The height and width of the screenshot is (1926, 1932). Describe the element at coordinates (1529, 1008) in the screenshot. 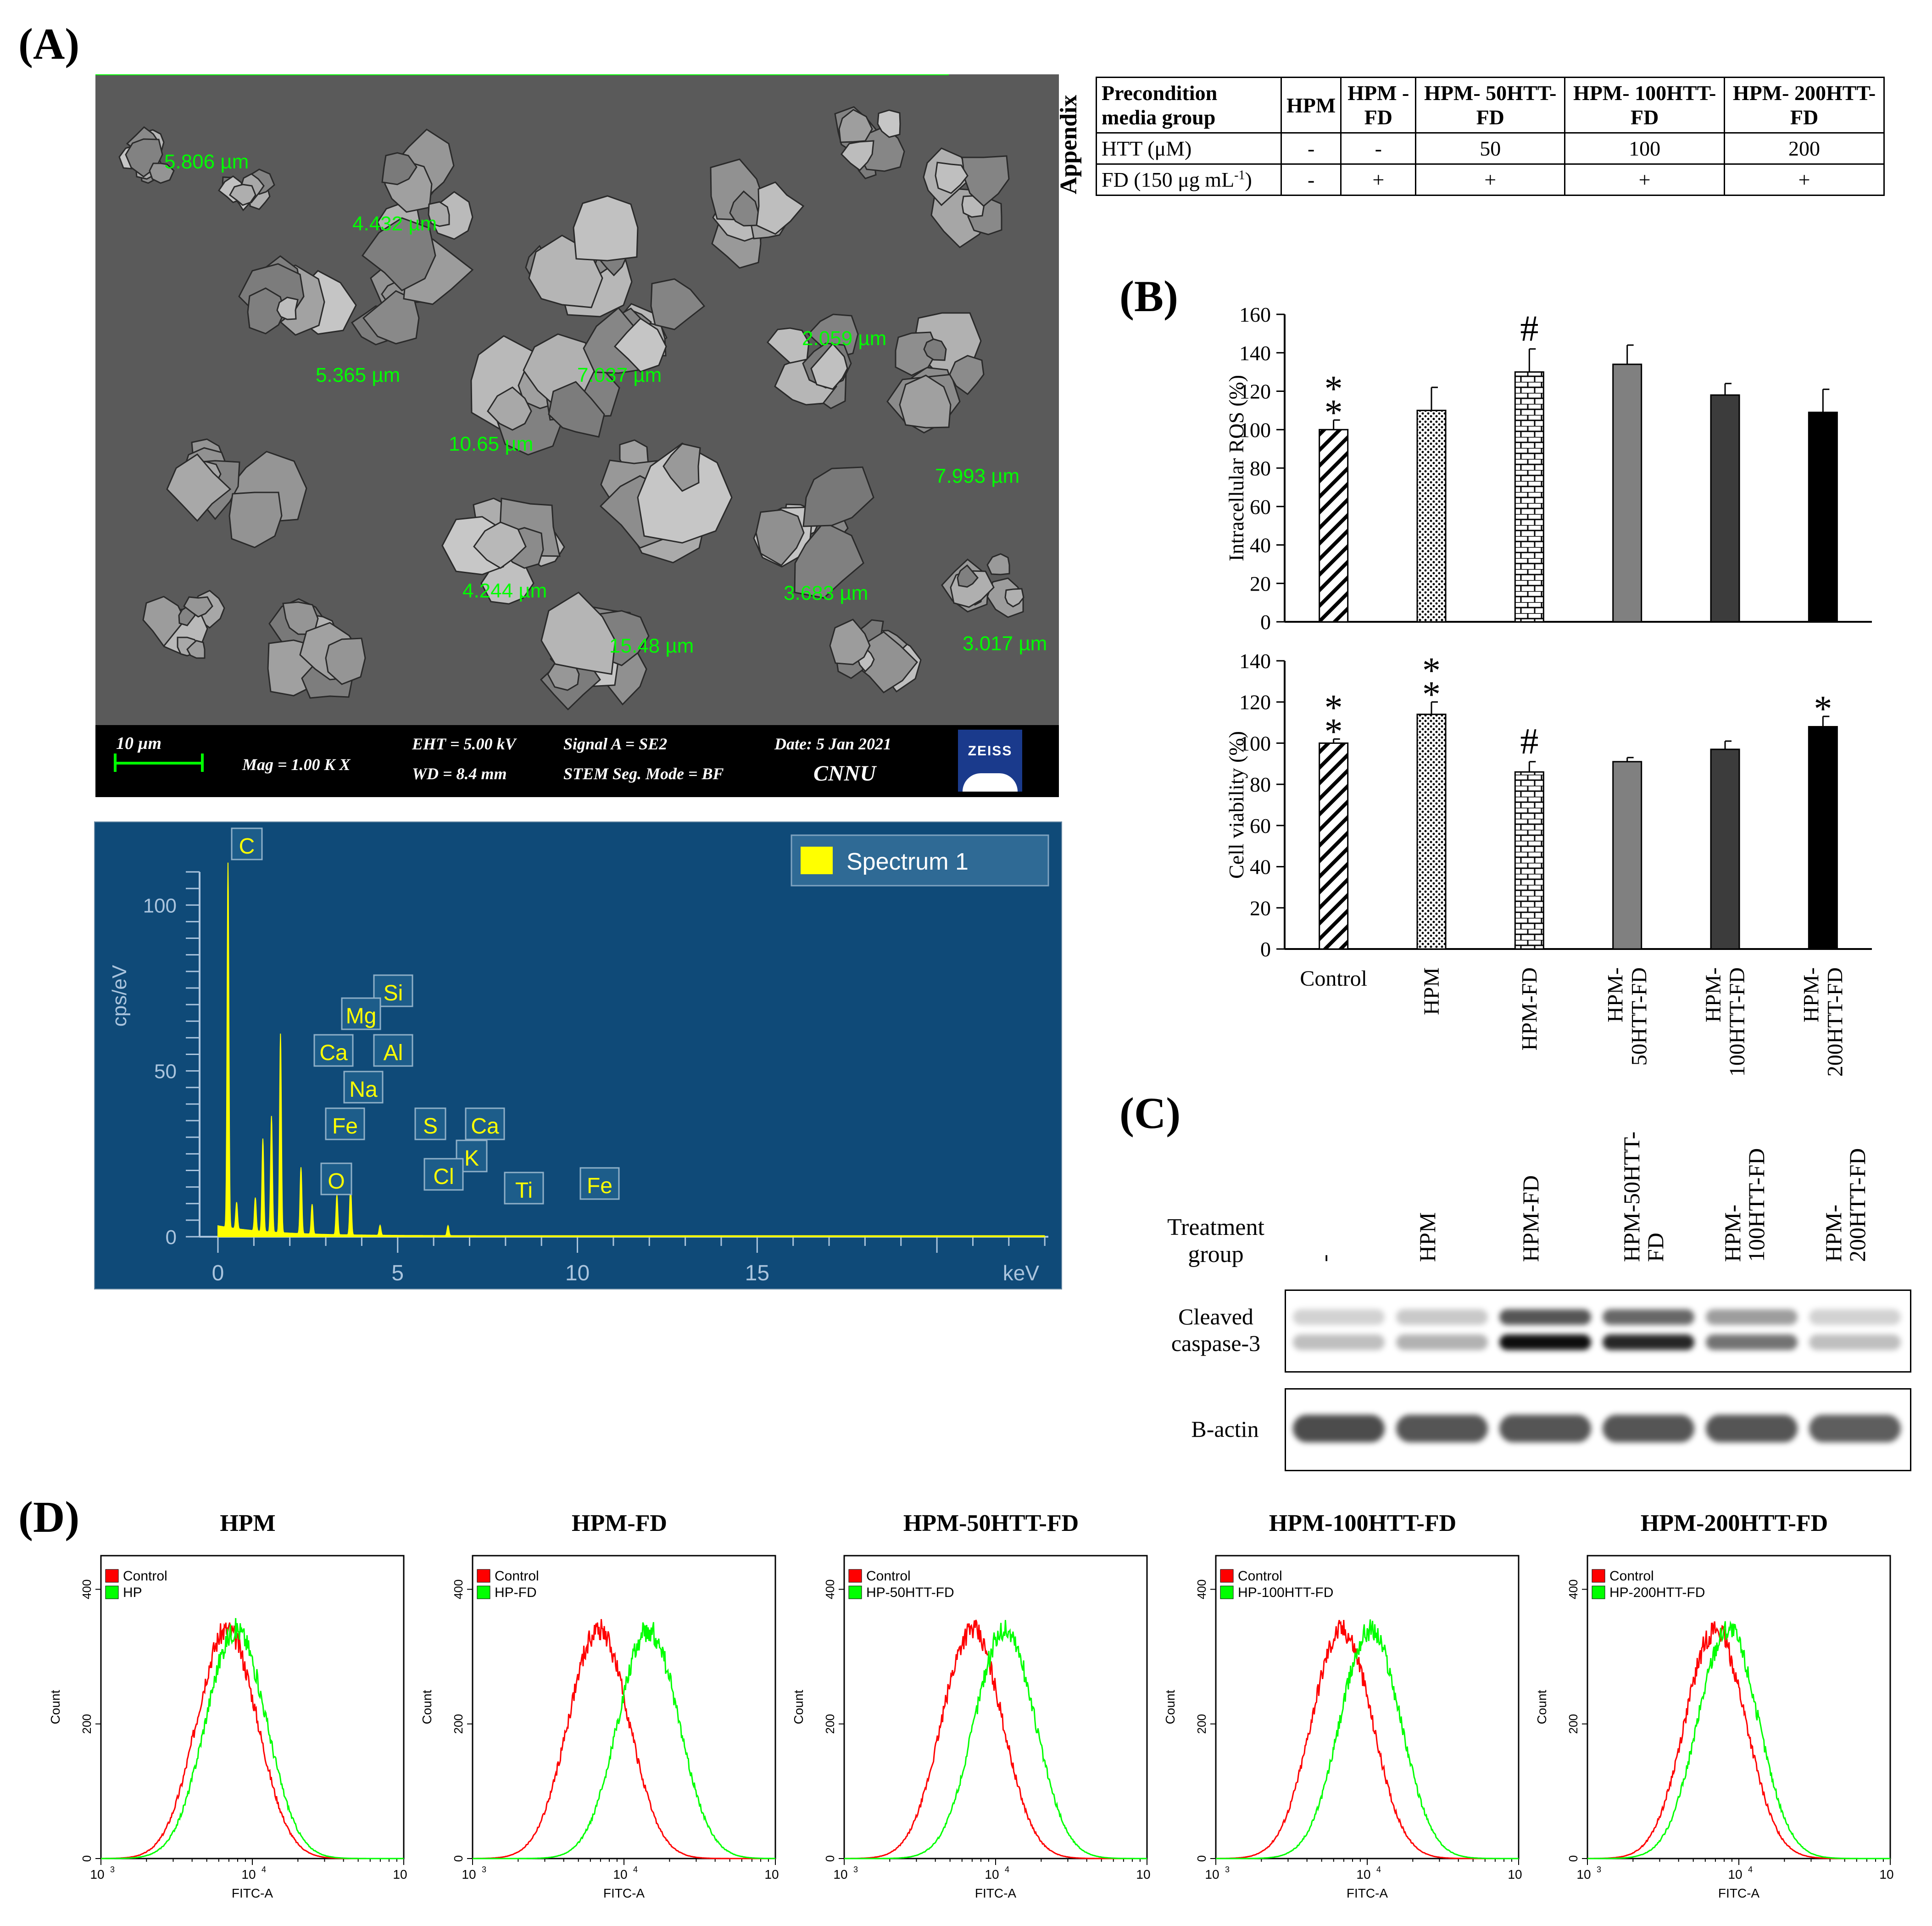

I see `x-tick-label: HPM-FD` at that location.